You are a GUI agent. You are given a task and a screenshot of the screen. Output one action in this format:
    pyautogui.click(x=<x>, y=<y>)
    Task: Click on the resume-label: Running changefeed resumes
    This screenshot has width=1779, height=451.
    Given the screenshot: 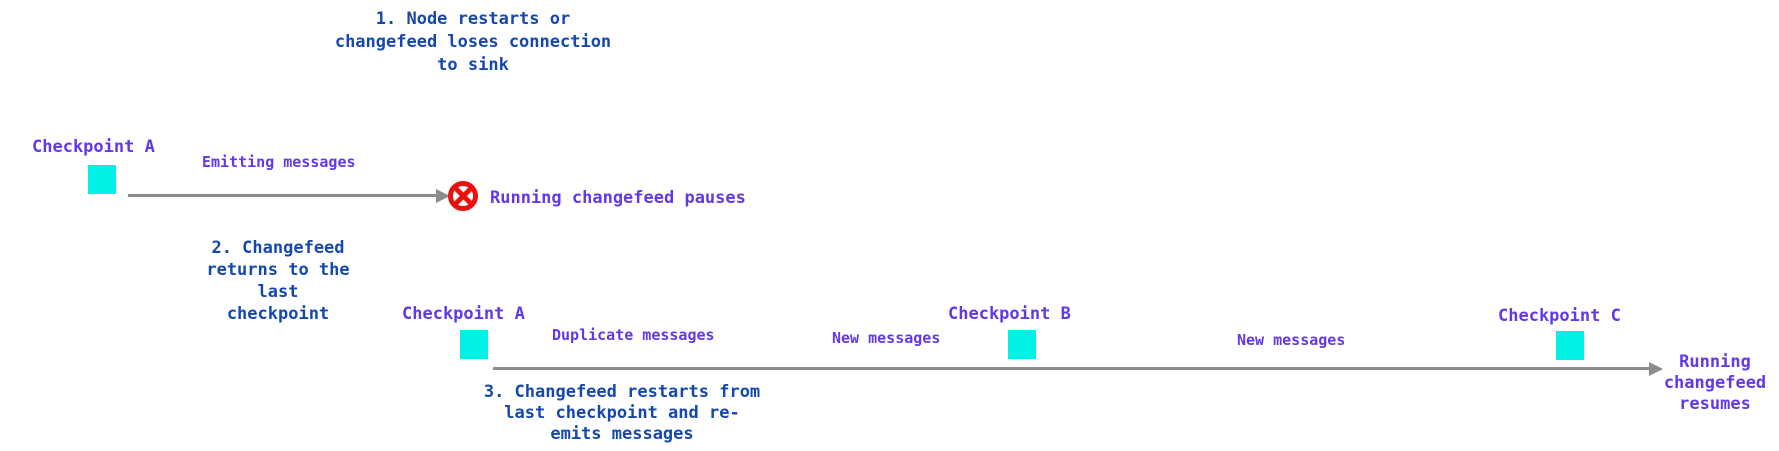 What is the action you would take?
    pyautogui.click(x=1715, y=383)
    